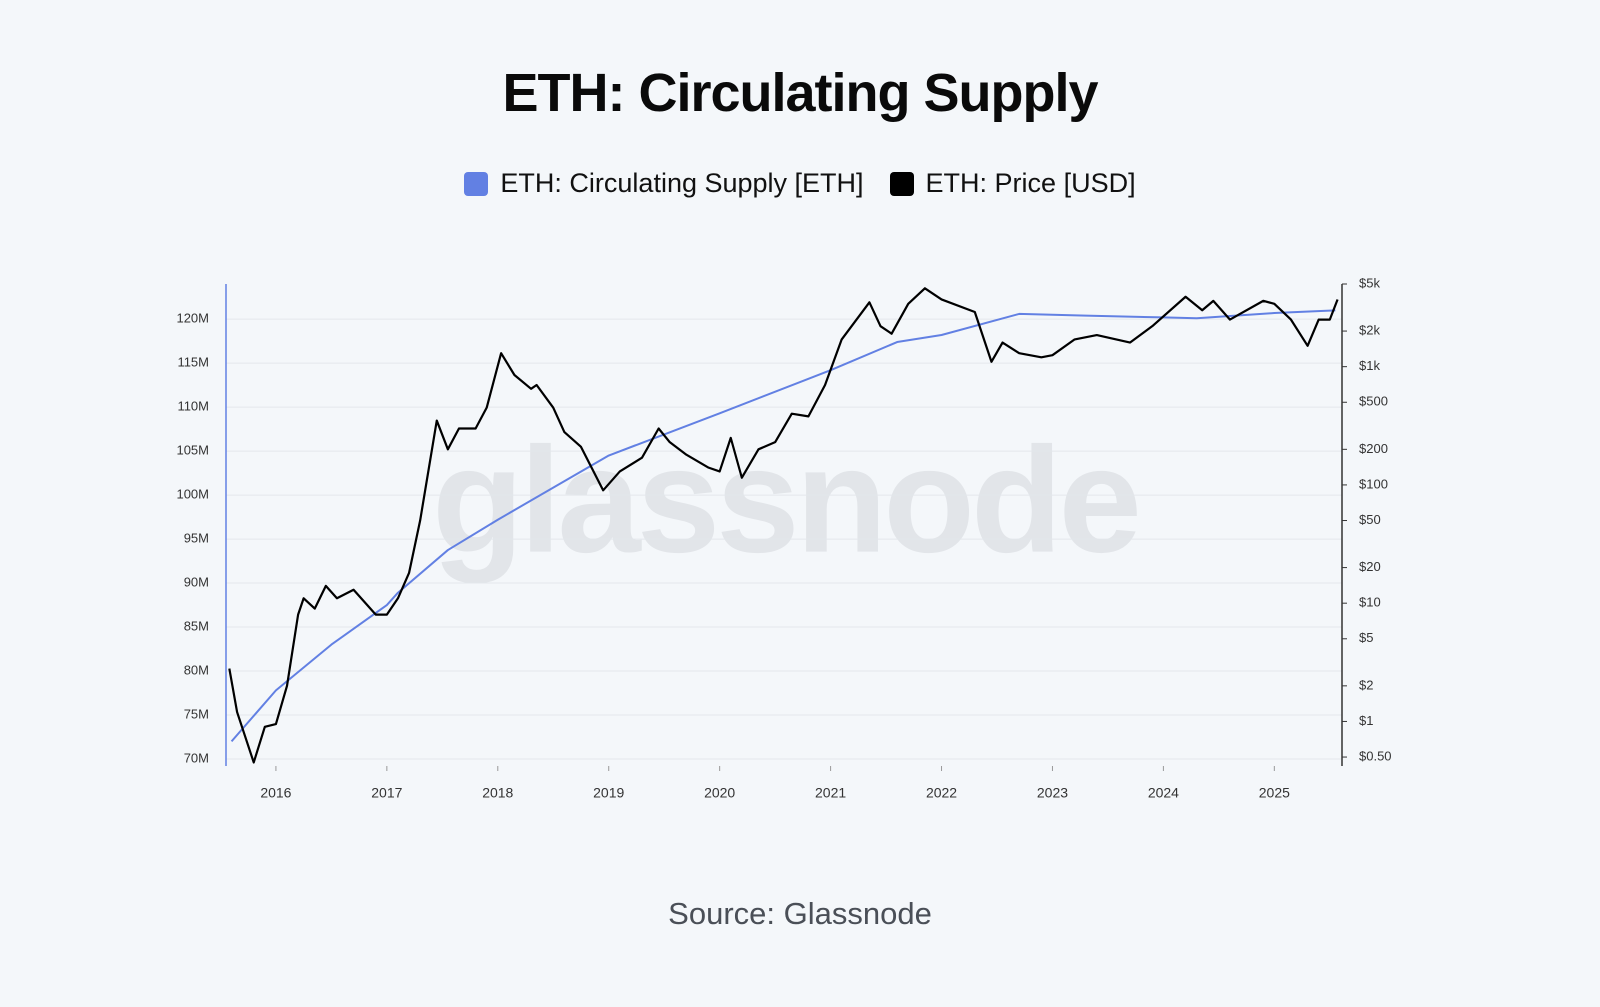 This screenshot has width=1600, height=1007. What do you see at coordinates (941, 793) in the screenshot?
I see `x-tick-label: 2022` at bounding box center [941, 793].